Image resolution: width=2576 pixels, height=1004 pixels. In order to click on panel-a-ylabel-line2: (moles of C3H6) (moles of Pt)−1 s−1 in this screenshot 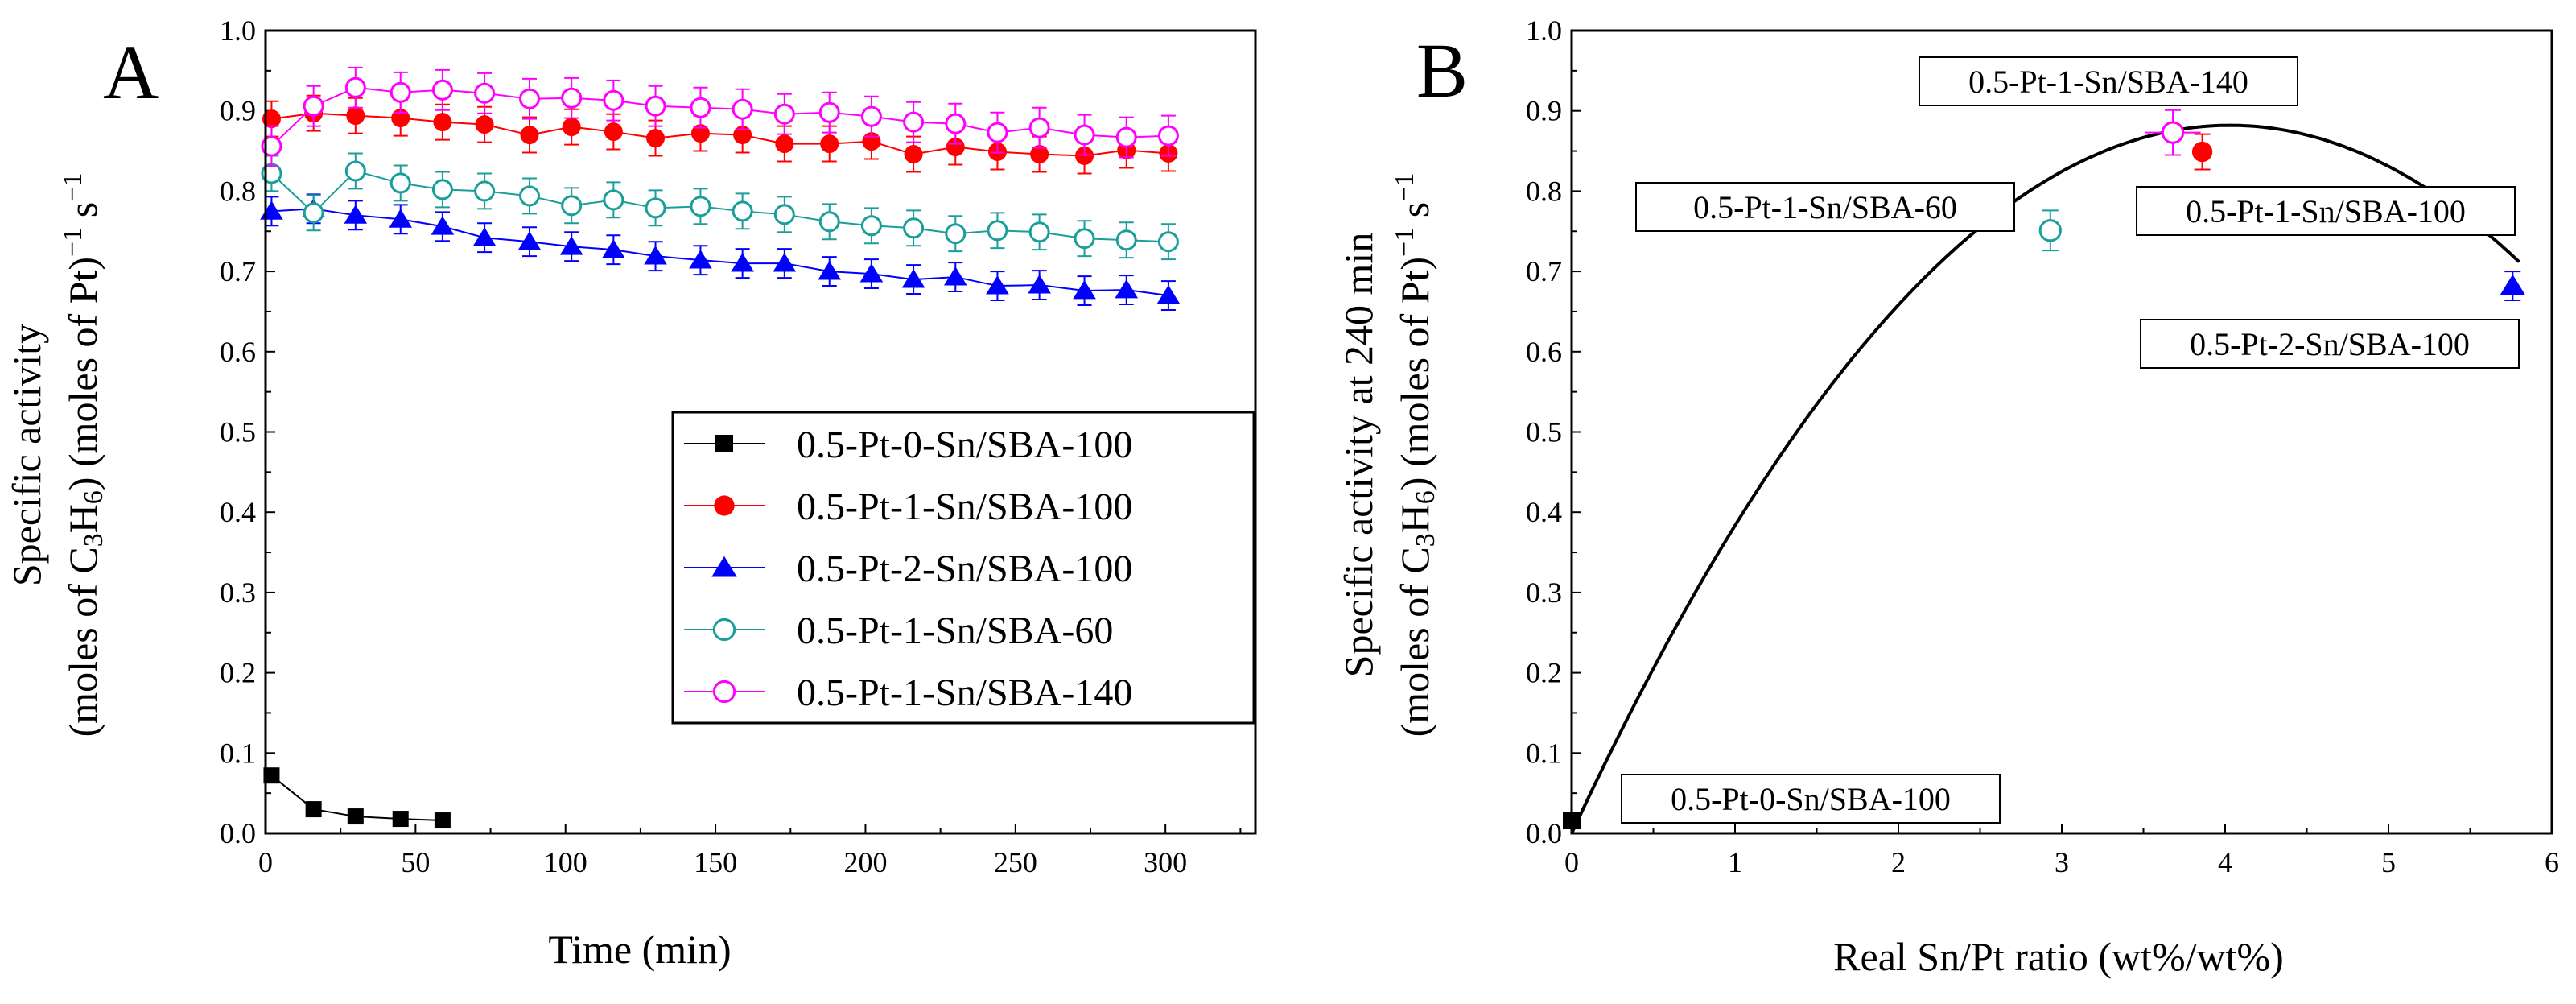, I will do `click(83, 456)`.